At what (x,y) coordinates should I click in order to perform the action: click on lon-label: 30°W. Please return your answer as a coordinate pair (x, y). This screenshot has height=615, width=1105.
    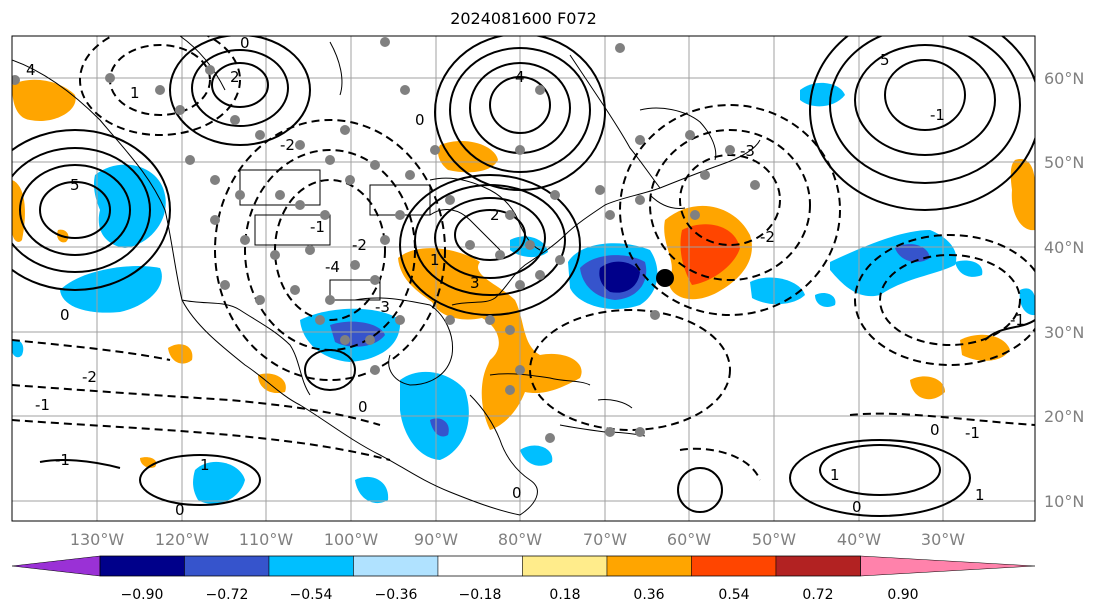
    Looking at the image, I should click on (943, 539).